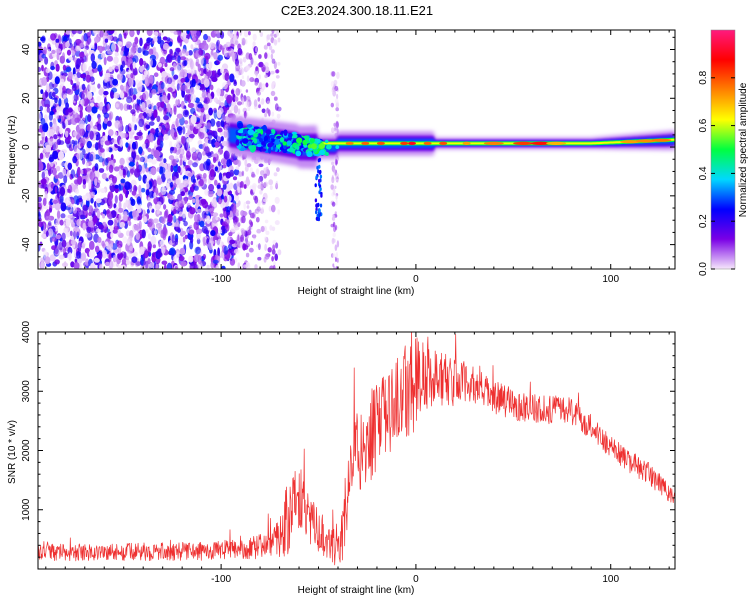 This screenshot has height=600, width=750. Describe the element at coordinates (703, 269) in the screenshot. I see `colorbar-tick-label: 0.0` at that location.